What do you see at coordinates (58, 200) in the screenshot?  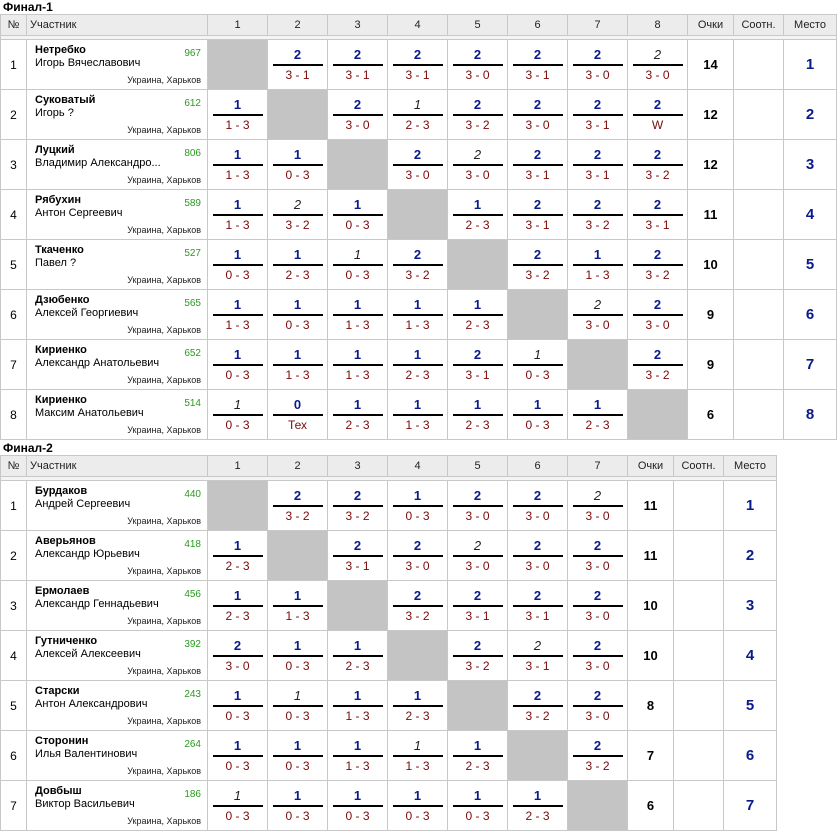 I see `player-last-name: Рябухин` at bounding box center [58, 200].